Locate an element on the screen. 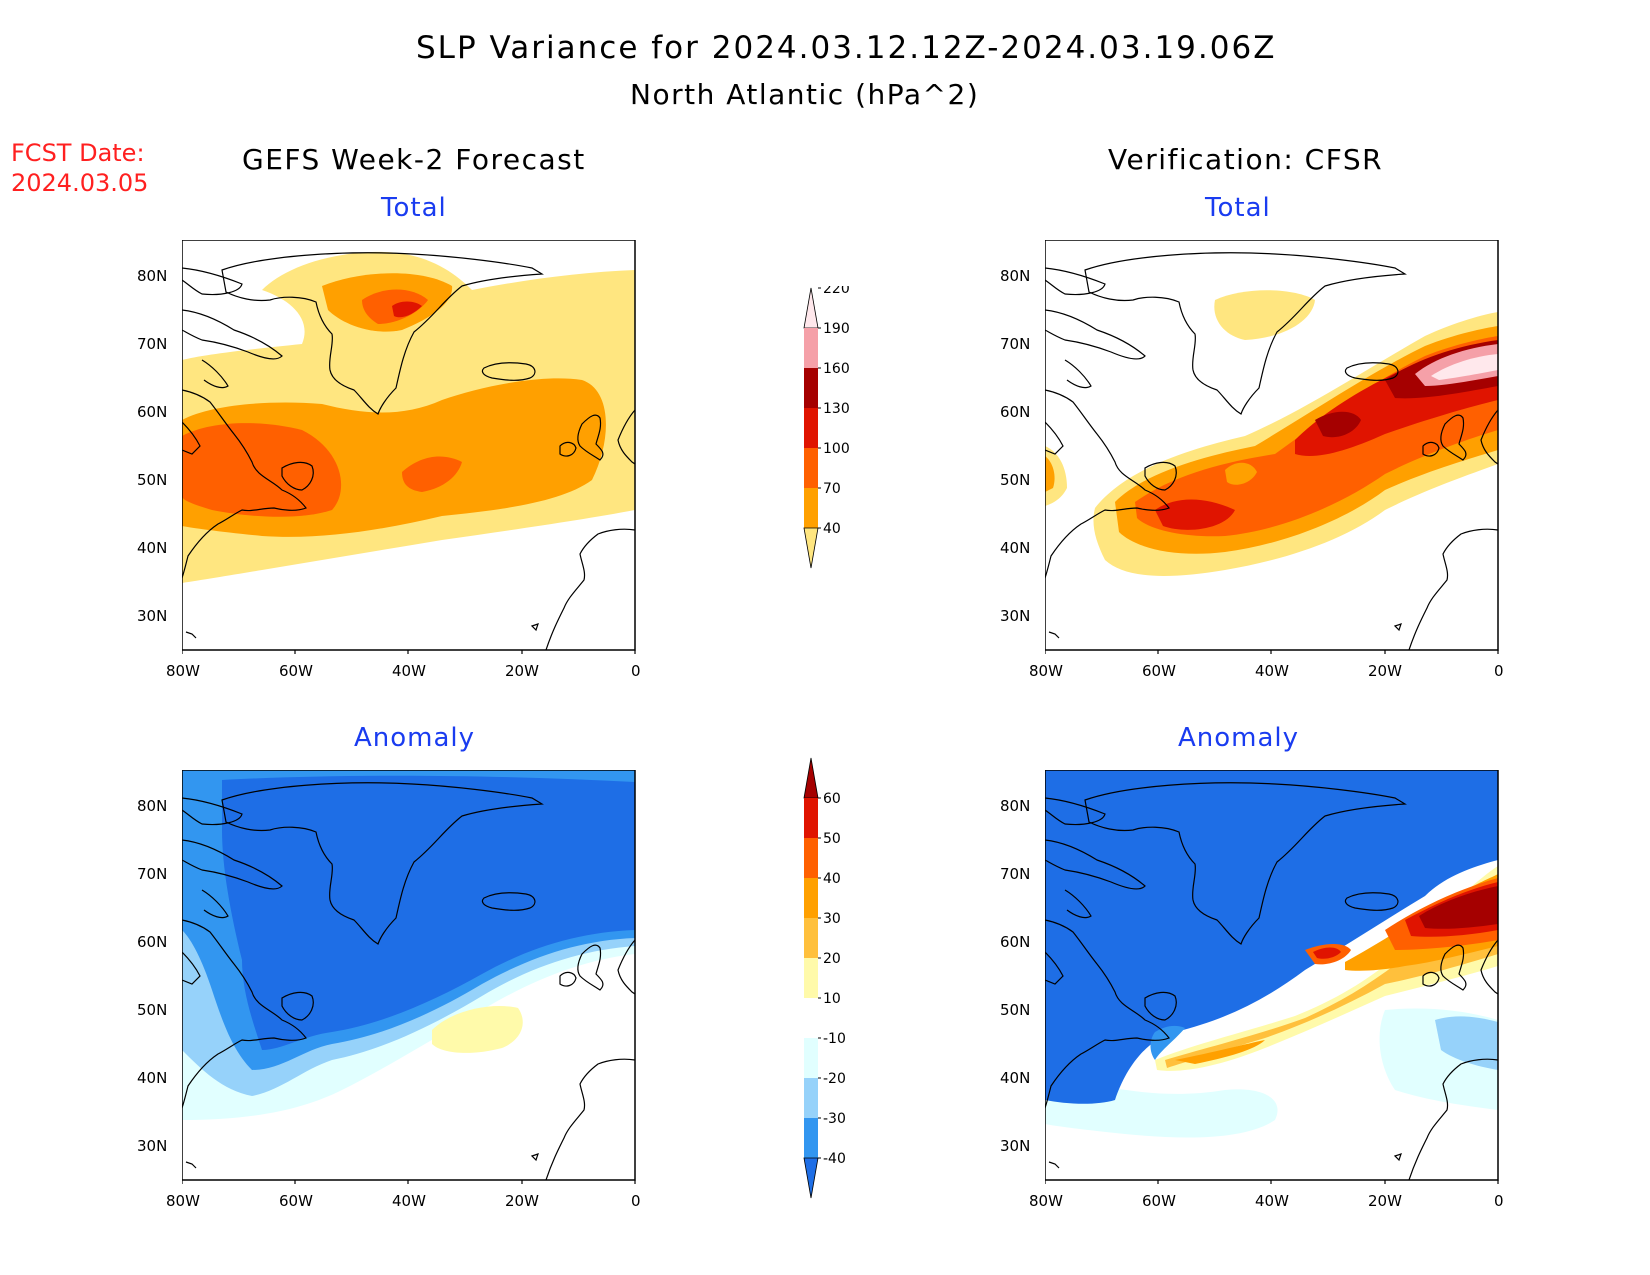 The width and height of the screenshot is (1650, 1275). panel-title-left-anomaly: Anomaly is located at coordinates (415, 738).